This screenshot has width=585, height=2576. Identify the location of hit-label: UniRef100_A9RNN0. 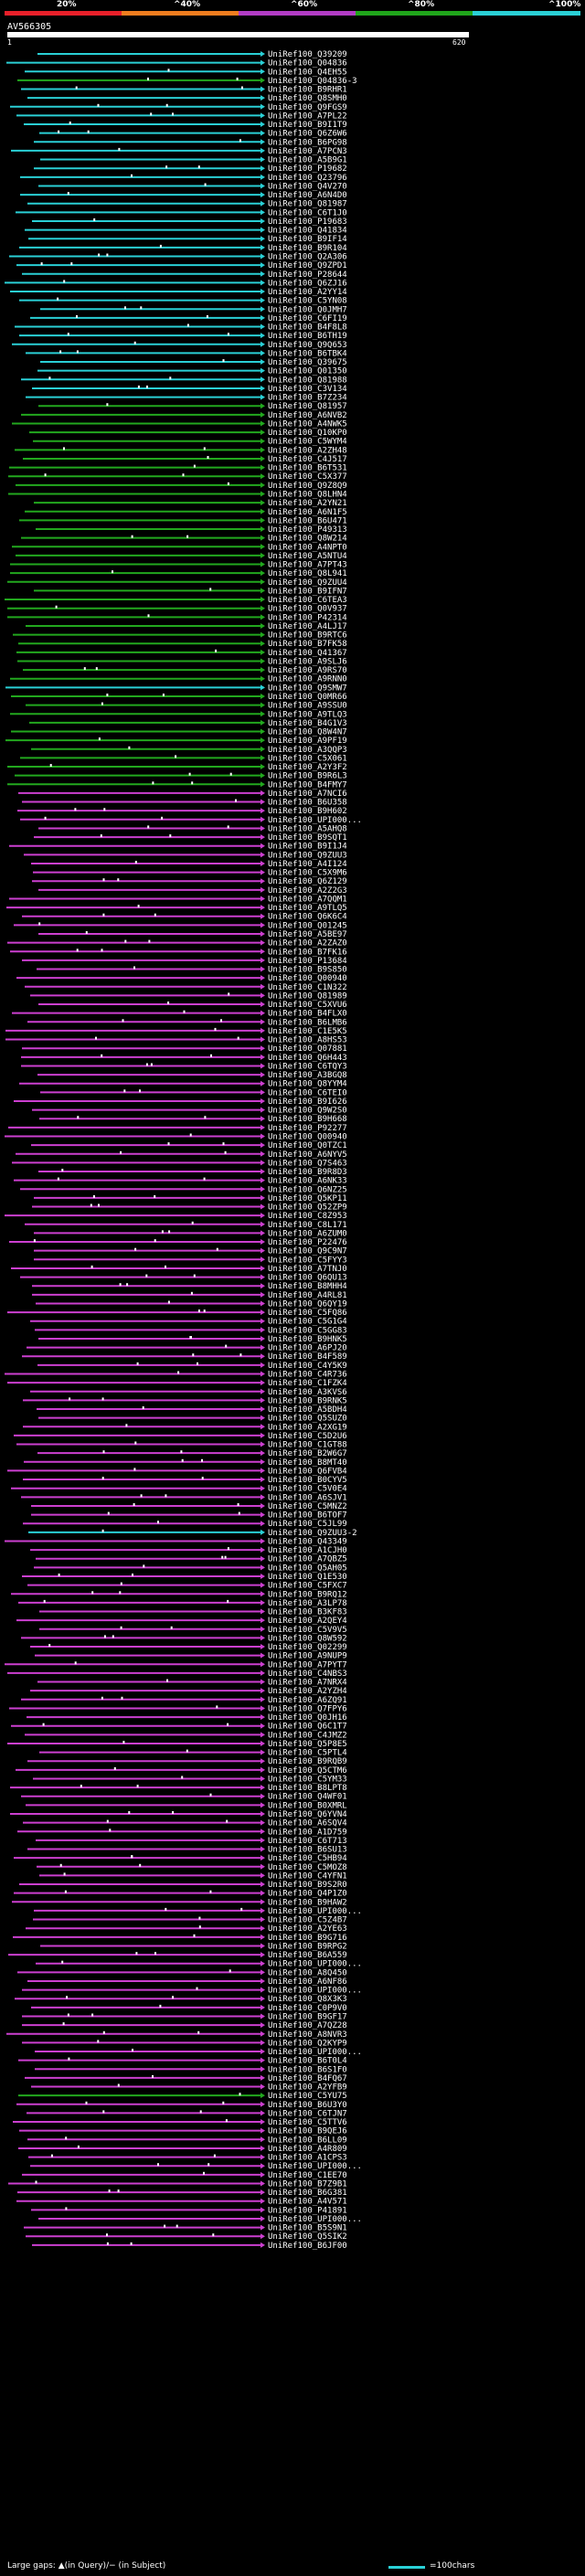
(308, 679).